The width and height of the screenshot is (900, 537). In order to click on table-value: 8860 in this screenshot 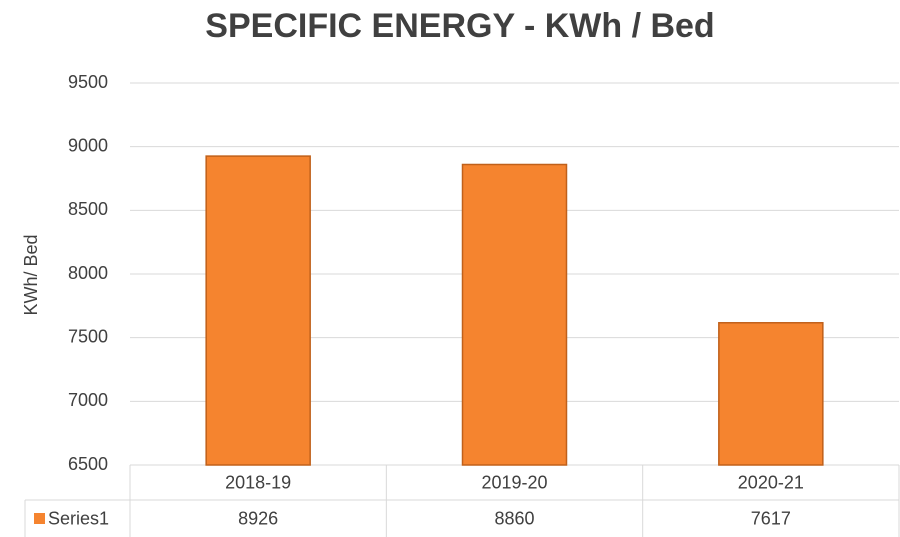, I will do `click(514, 518)`.